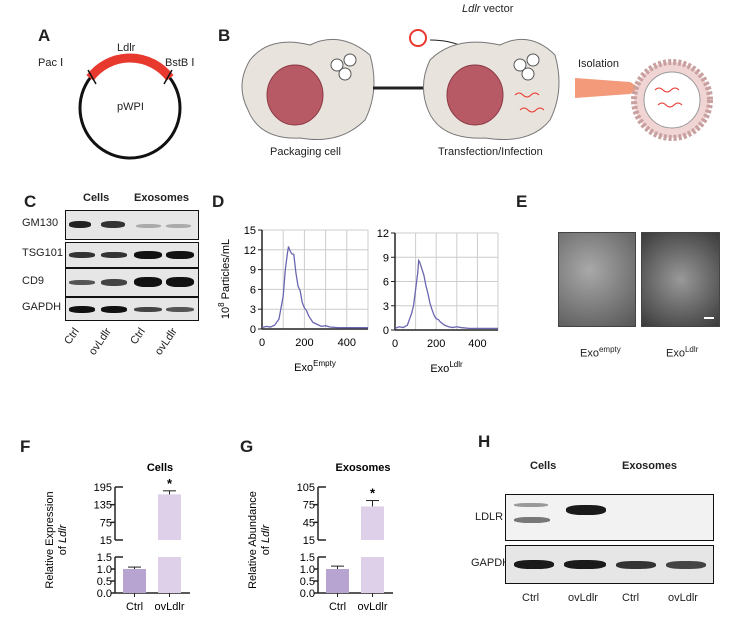 The width and height of the screenshot is (730, 620). Describe the element at coordinates (160, 468) in the screenshot. I see `chart-title: Cells` at that location.